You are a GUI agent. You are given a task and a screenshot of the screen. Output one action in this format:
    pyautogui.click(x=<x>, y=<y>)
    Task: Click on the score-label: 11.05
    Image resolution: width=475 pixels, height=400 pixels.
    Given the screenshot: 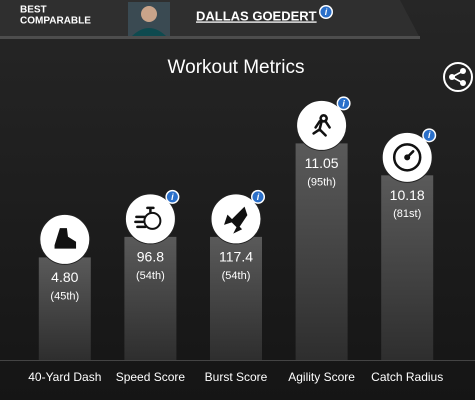 What is the action you would take?
    pyautogui.click(x=322, y=163)
    